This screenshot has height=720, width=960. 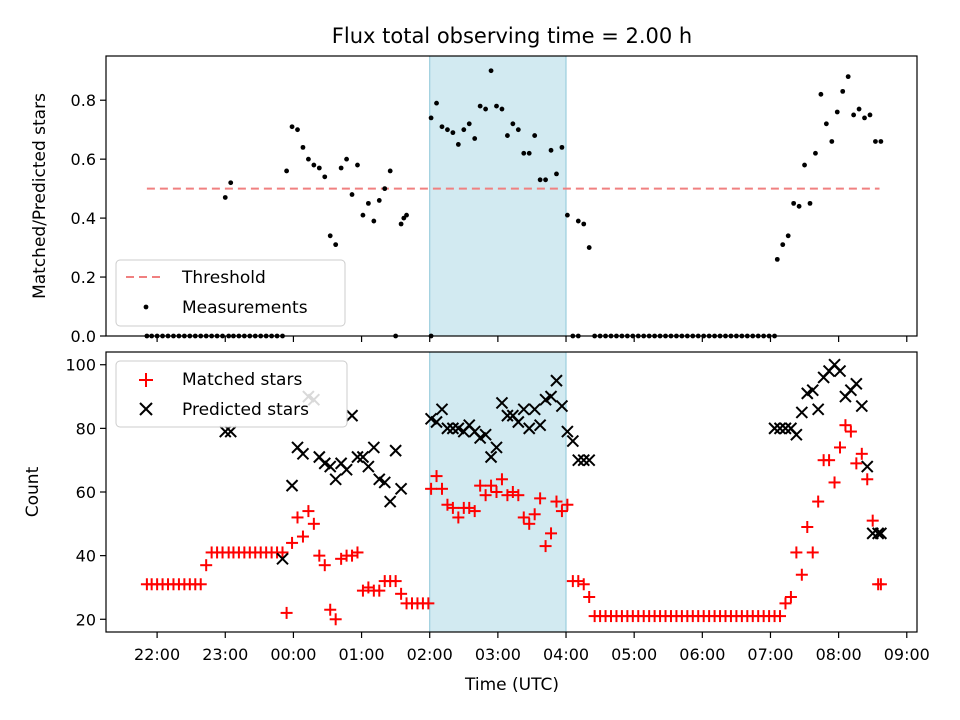 I want to click on y-tick-label: 0.8, so click(x=83, y=100).